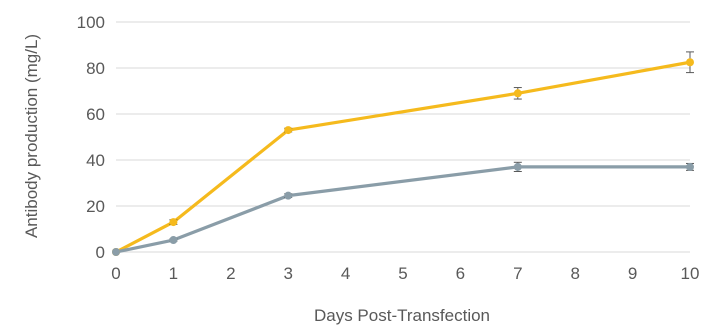 The height and width of the screenshot is (329, 708). What do you see at coordinates (574, 273) in the screenshot?
I see `x-tick-label: 8` at bounding box center [574, 273].